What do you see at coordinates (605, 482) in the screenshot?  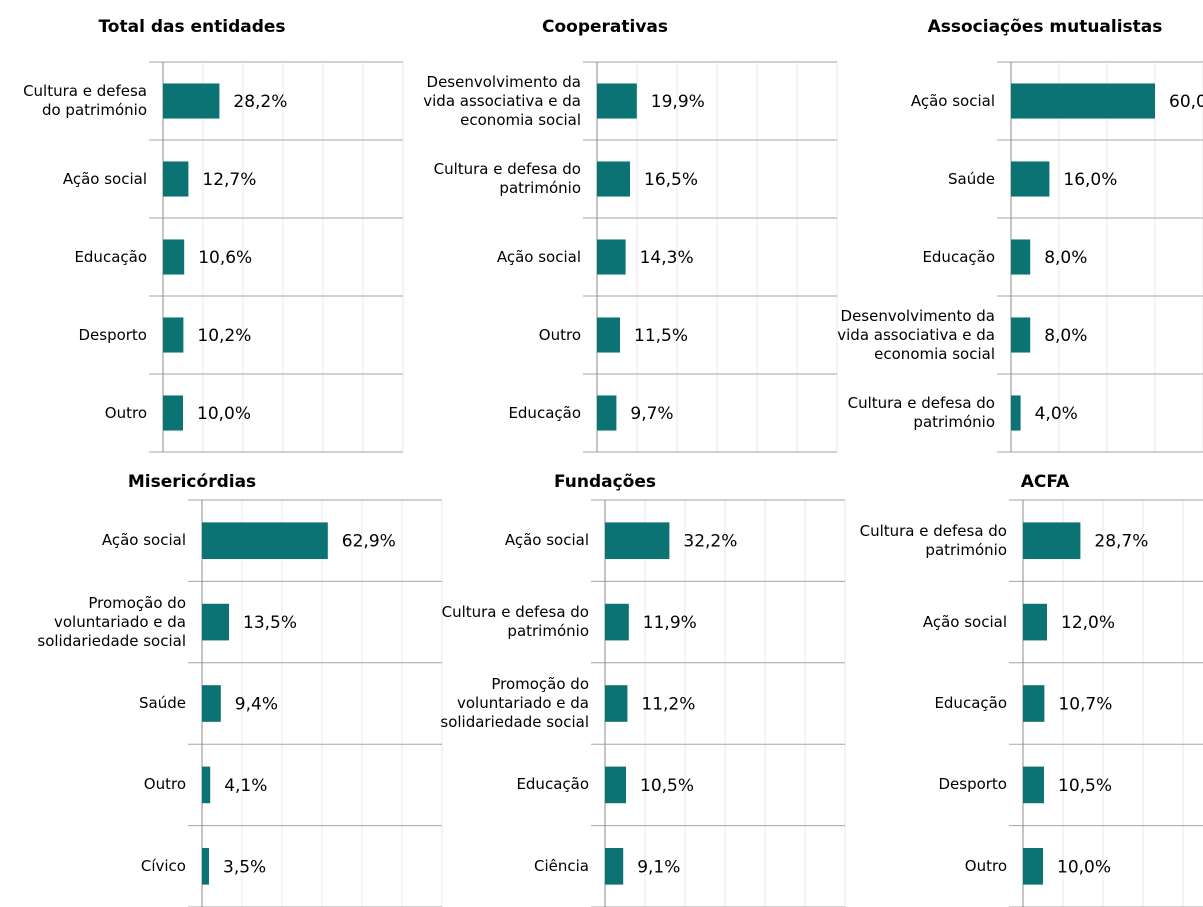 I see `chart-title: Fundações` at bounding box center [605, 482].